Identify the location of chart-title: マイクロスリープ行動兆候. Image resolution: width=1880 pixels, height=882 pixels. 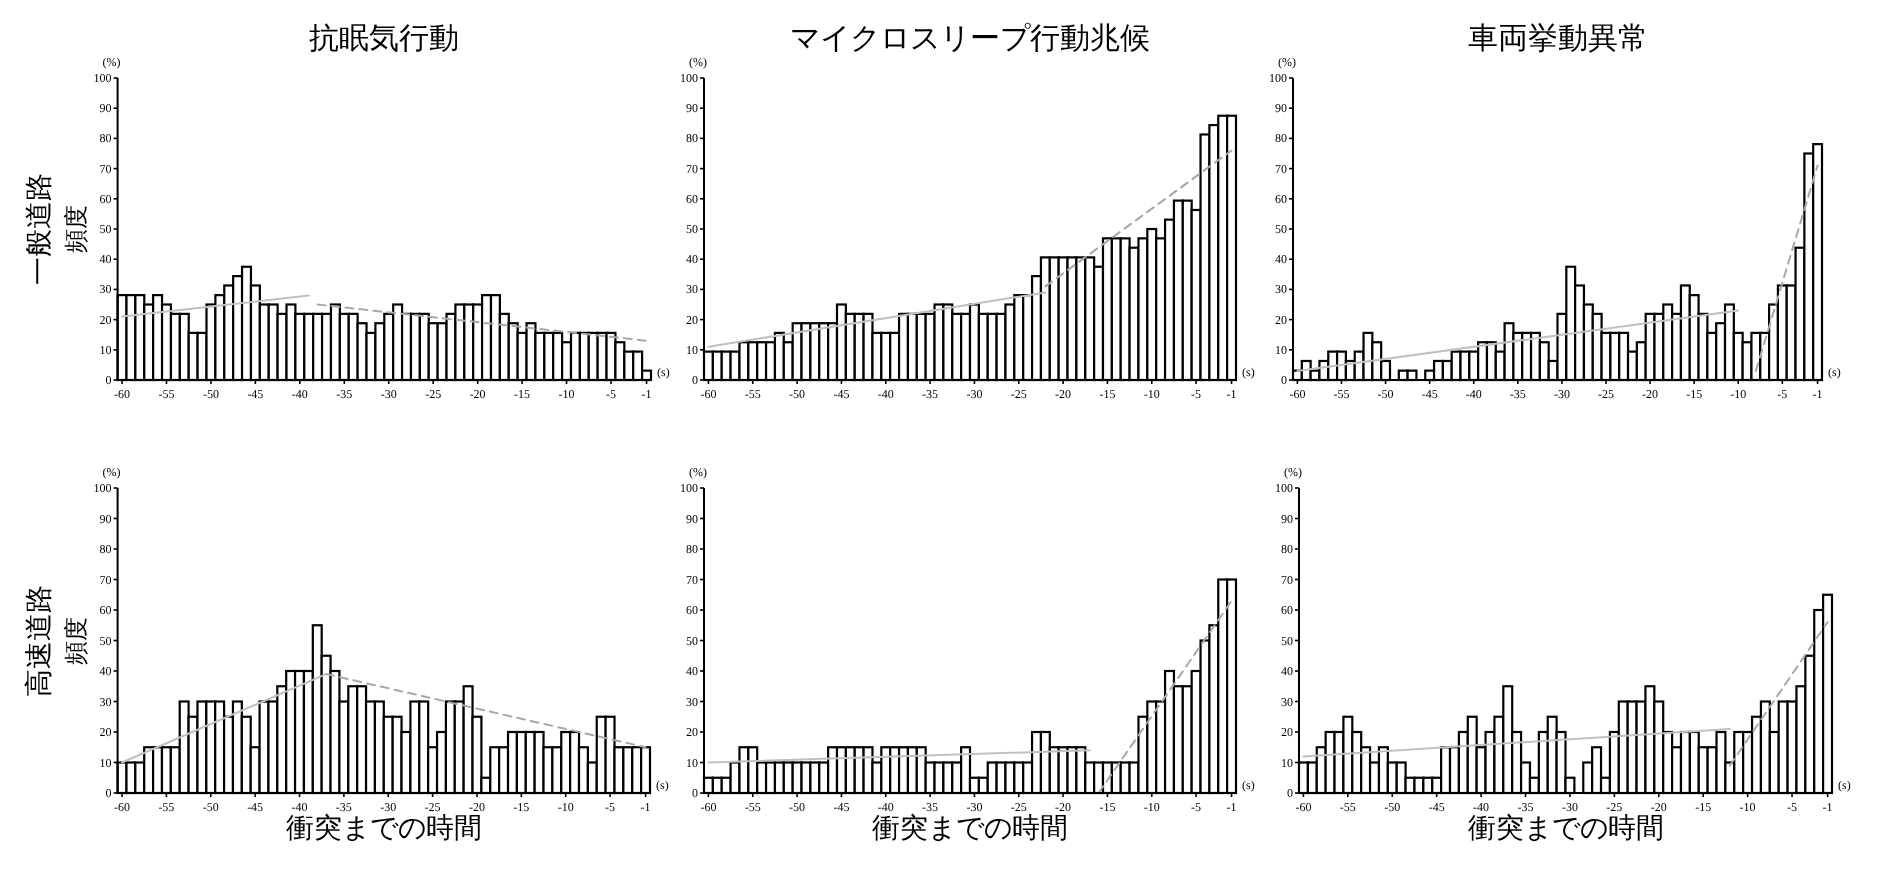
(970, 39).